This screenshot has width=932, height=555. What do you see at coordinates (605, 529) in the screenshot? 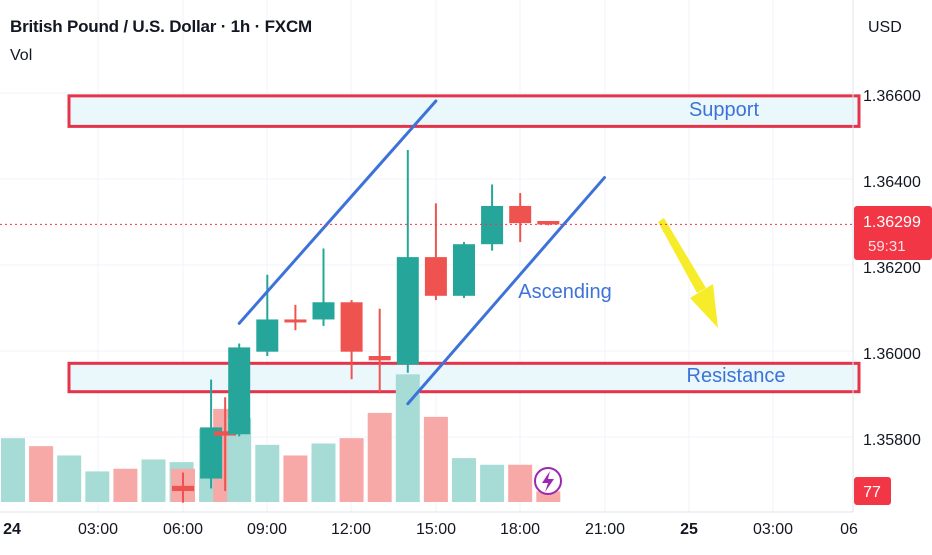
I see `time-label: 21:00` at bounding box center [605, 529].